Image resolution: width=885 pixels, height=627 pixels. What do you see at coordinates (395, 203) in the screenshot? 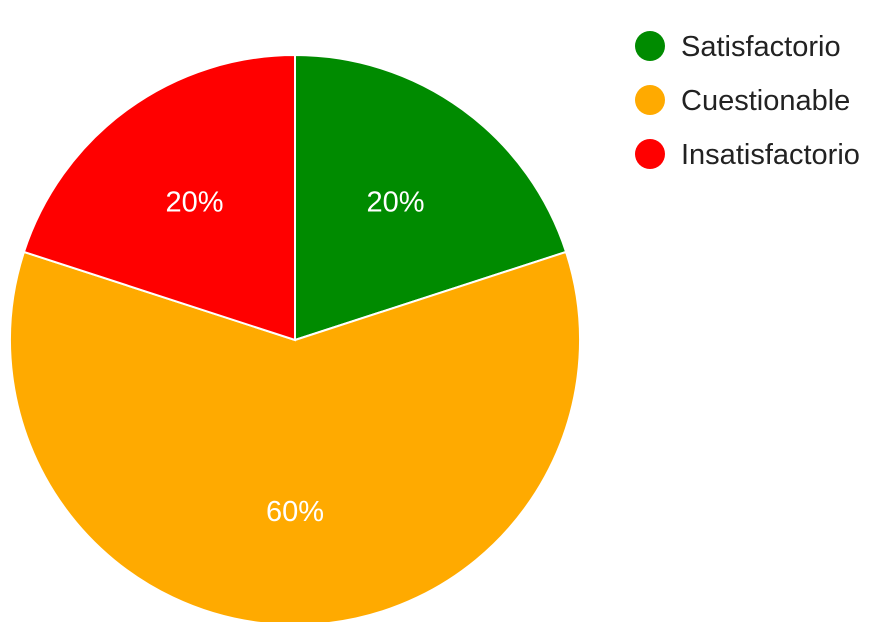
I see `slice-label-satisfactorio: 20%` at bounding box center [395, 203].